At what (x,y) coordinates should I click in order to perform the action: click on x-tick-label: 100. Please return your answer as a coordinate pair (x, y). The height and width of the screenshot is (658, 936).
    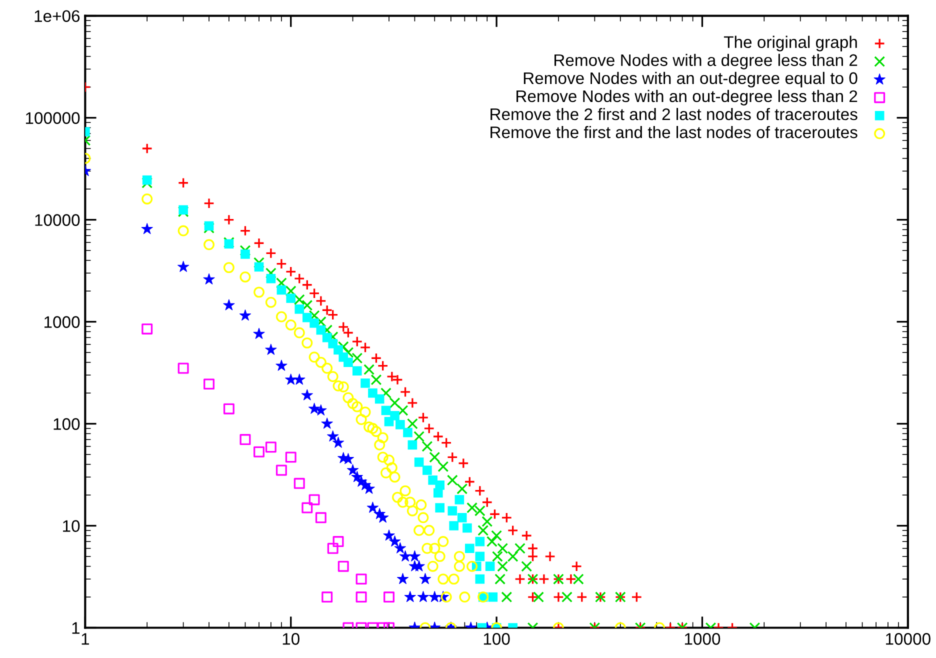
    Looking at the image, I should click on (497, 639).